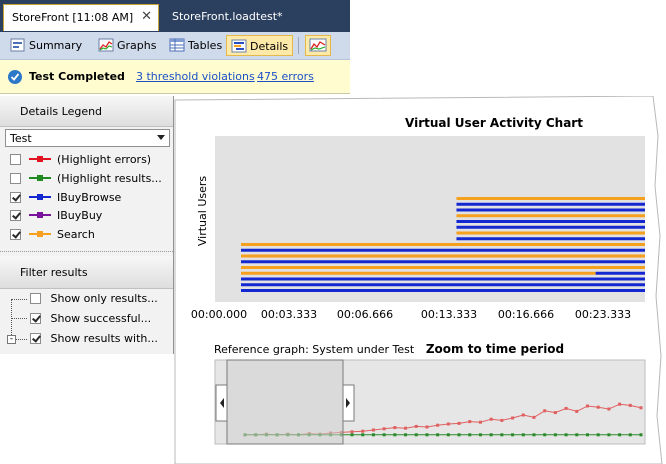 This screenshot has width=666, height=464. I want to click on chart-toggle-button, so click(318, 45).